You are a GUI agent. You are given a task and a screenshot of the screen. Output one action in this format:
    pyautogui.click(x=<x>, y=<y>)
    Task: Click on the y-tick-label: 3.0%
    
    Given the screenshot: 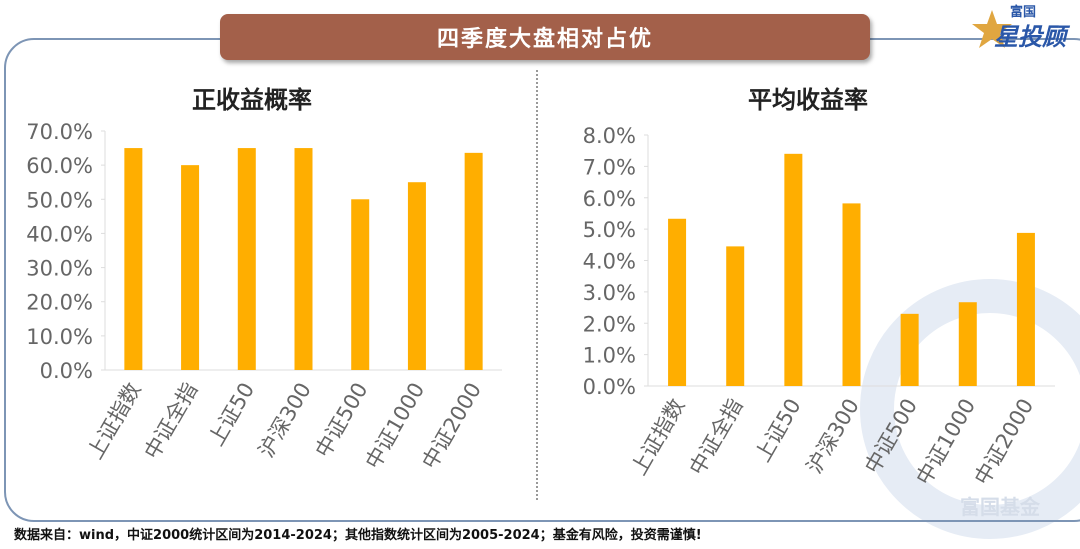 What is the action you would take?
    pyautogui.click(x=609, y=293)
    